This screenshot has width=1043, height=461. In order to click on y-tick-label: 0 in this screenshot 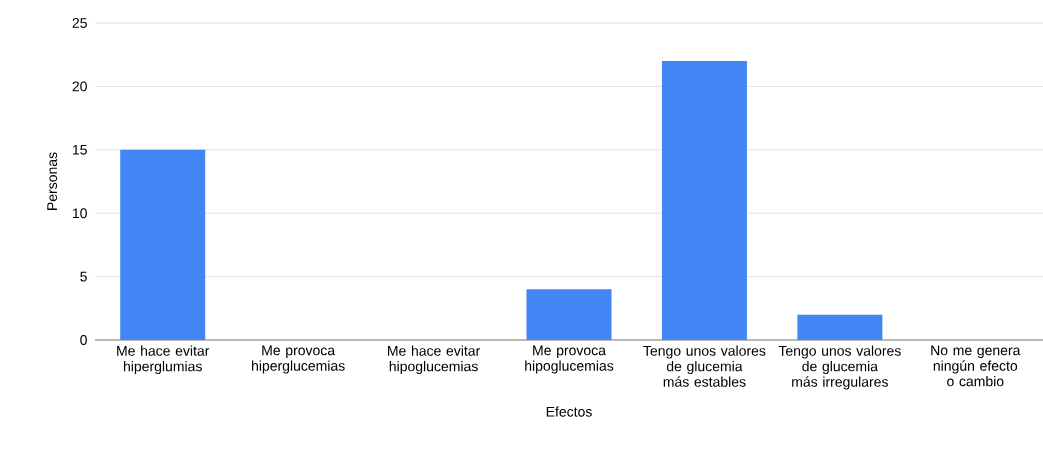, I will do `click(83, 340)`.